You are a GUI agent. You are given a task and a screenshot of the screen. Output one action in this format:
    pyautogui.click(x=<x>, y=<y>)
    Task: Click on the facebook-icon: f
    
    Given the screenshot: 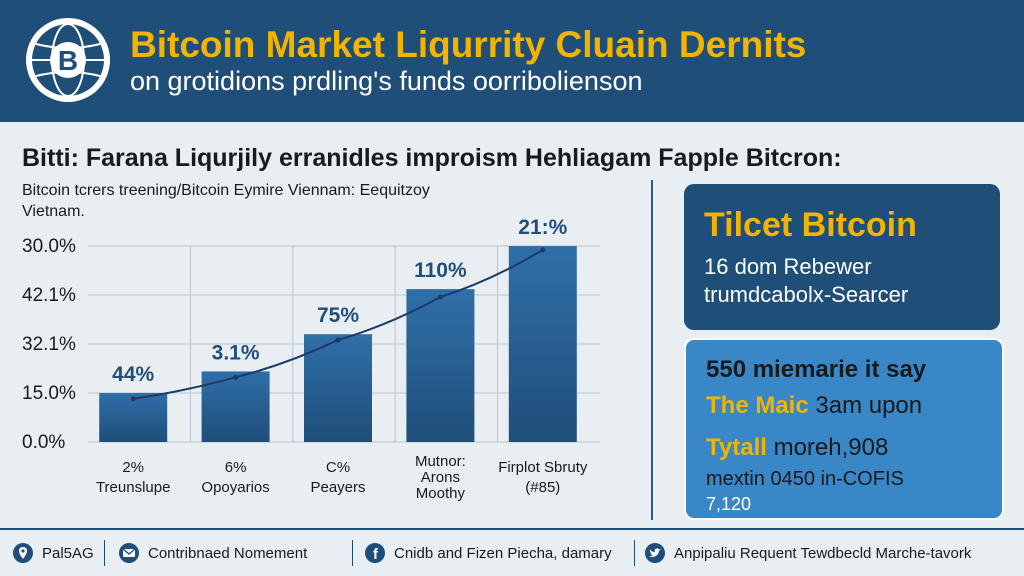 What is the action you would take?
    pyautogui.click(x=375, y=553)
    